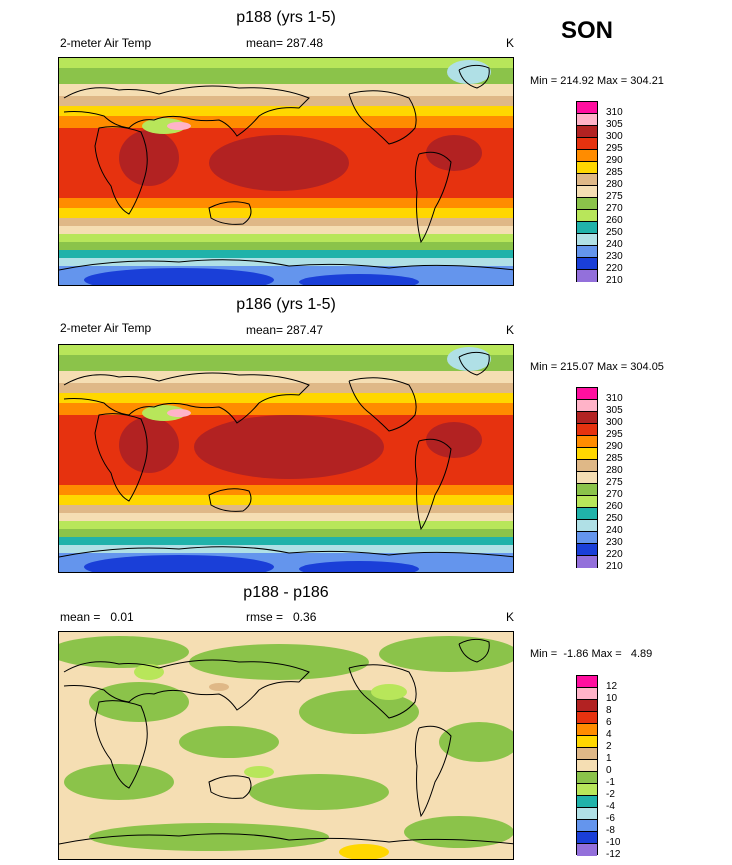 This screenshot has width=732, height=865. What do you see at coordinates (106, 328) in the screenshot?
I see `panel2-variable-label: 2-meter Air Temp` at bounding box center [106, 328].